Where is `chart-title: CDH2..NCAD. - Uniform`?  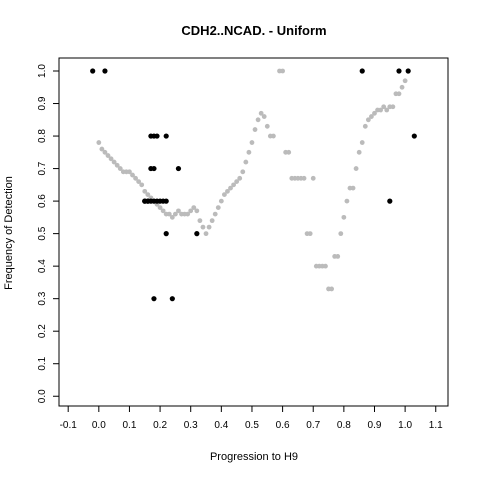 chart-title: CDH2..NCAD. - Uniform is located at coordinates (253, 30).